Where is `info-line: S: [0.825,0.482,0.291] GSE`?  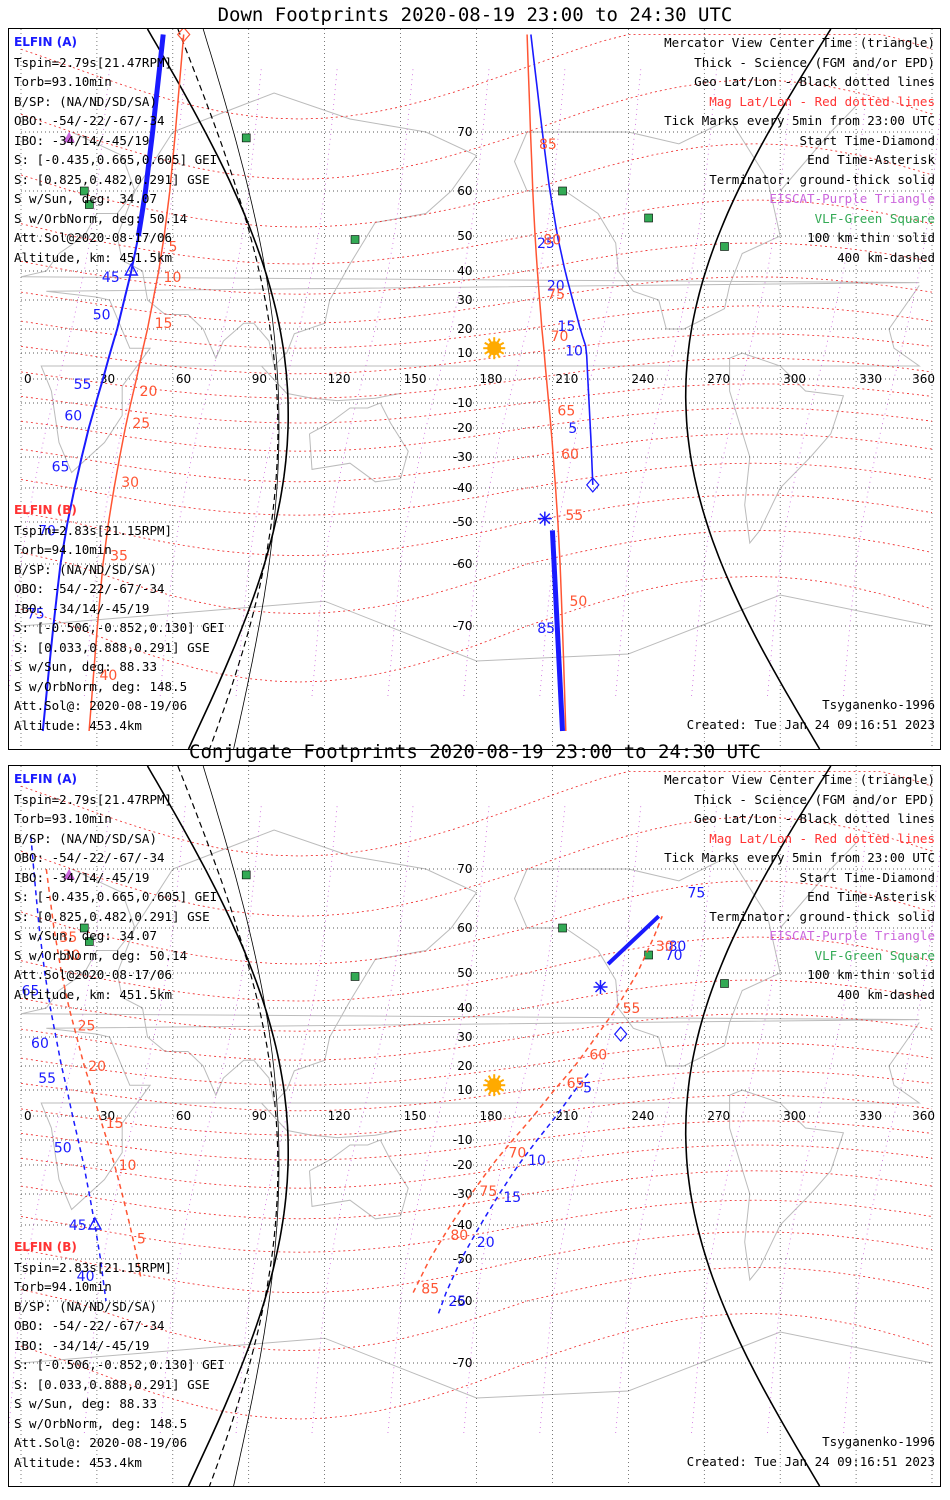
info-line: S: [0.825,0.482,0.291] GSE is located at coordinates (112, 179).